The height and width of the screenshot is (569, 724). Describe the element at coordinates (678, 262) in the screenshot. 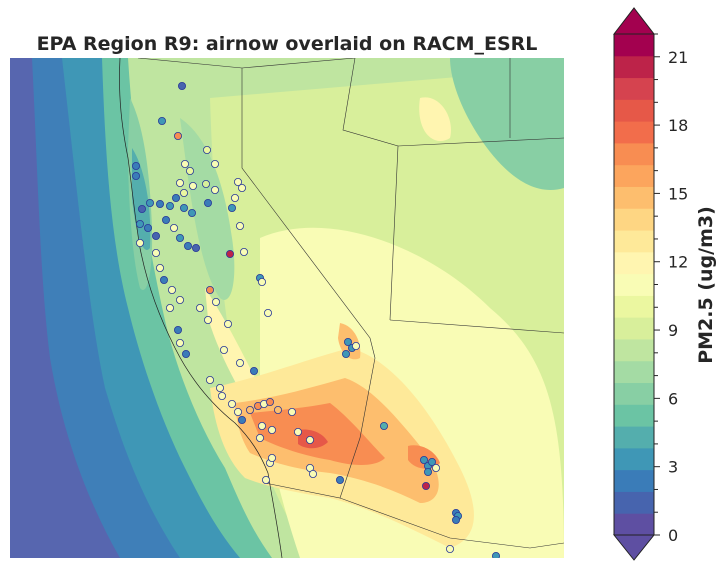

I see `colorbar-tick-label: 12` at that location.